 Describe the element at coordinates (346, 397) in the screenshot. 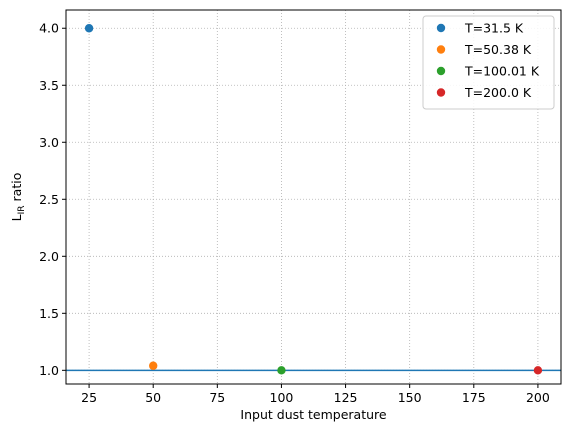

I see `x-tick-label: 125` at that location.